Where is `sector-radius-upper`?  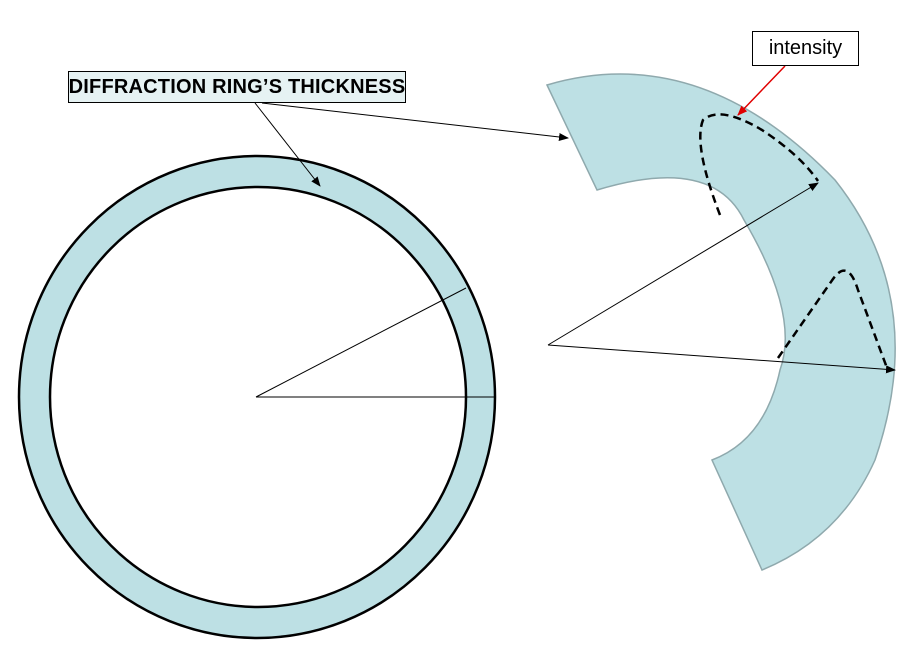 sector-radius-upper is located at coordinates (683, 264).